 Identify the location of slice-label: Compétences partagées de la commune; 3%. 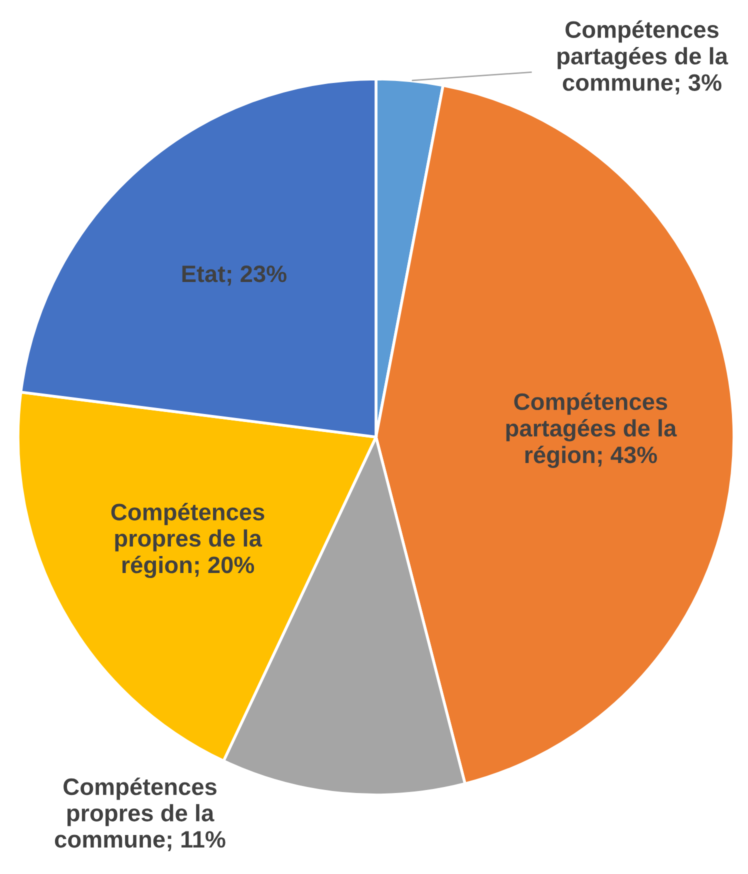
(643, 57).